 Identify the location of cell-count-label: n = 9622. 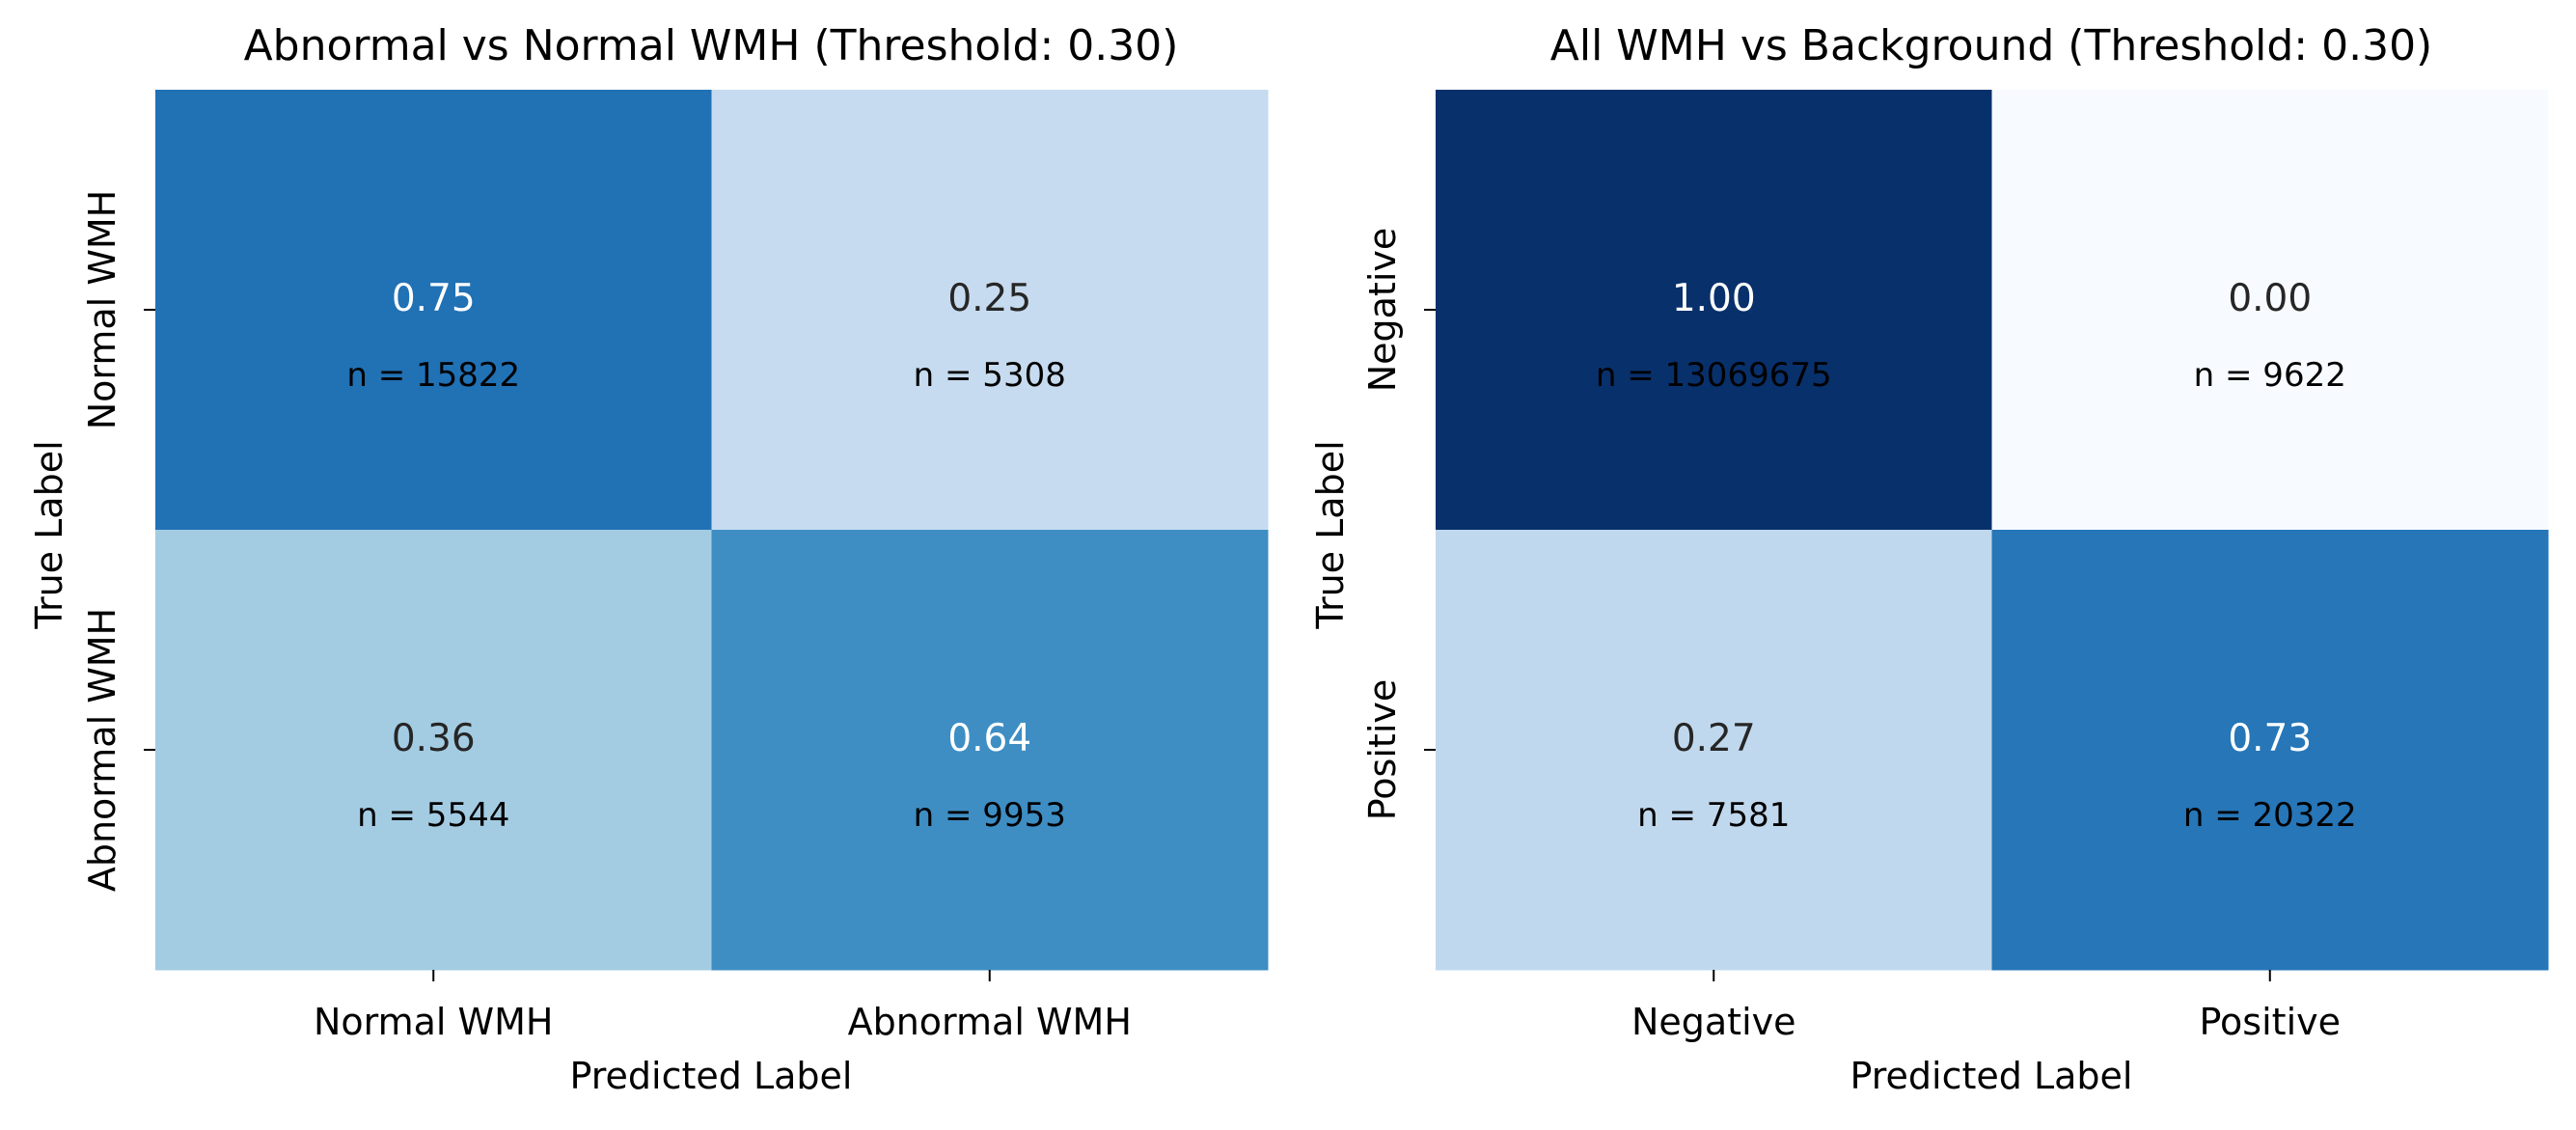
(2270, 375).